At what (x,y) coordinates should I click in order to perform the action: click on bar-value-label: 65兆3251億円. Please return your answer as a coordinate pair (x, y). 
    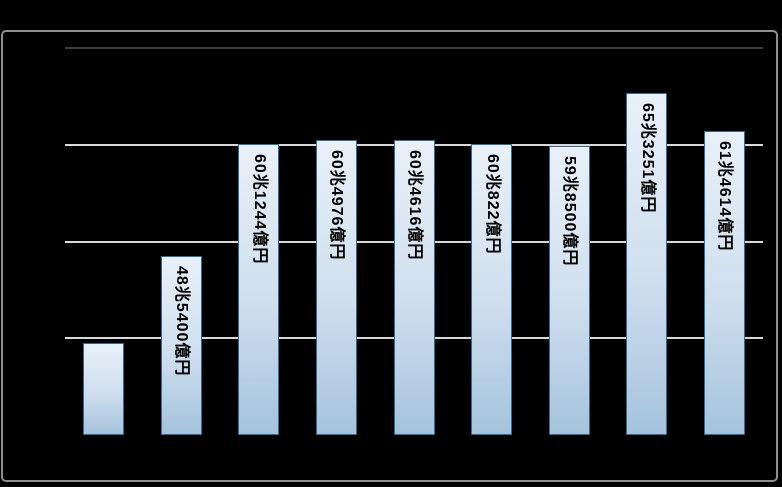
    Looking at the image, I should click on (647, 158).